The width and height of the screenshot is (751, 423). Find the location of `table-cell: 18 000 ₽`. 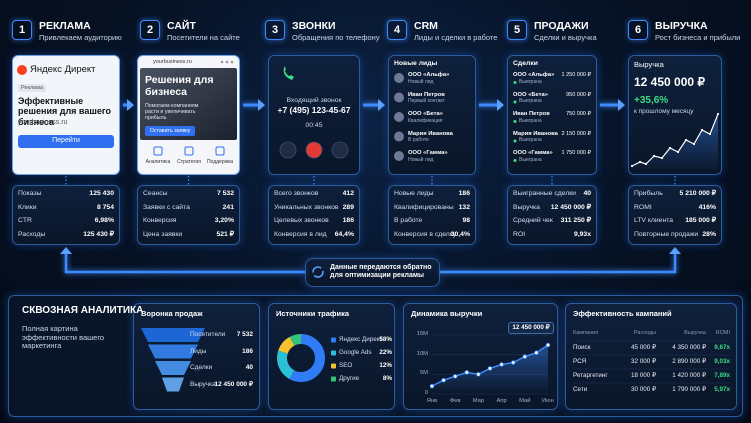

table-cell: 18 000 ₽ is located at coordinates (643, 375).